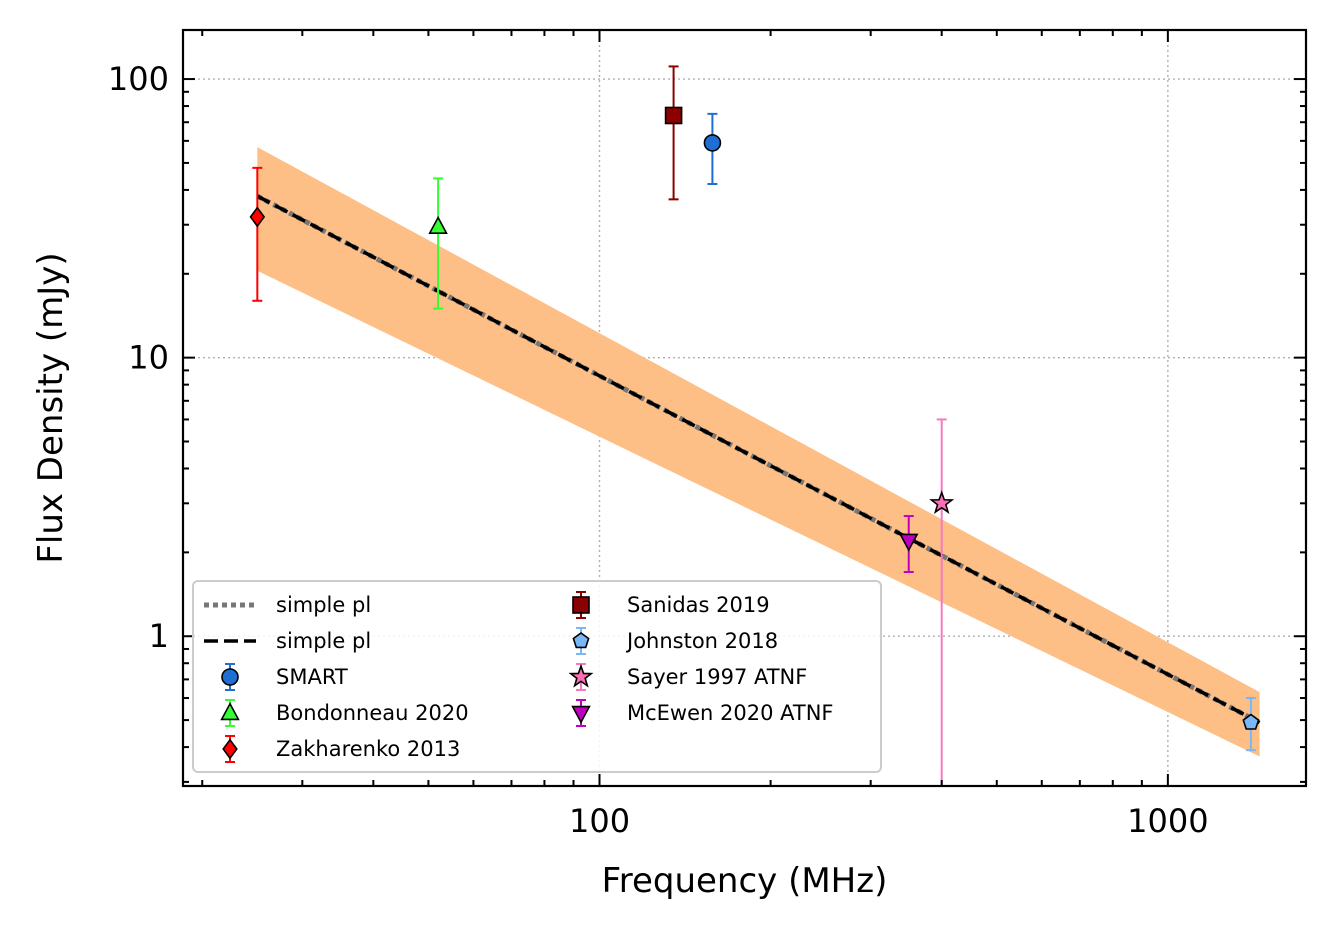 The width and height of the screenshot is (1337, 931). What do you see at coordinates (230, 749) in the screenshot?
I see `legend-marker-diamond` at bounding box center [230, 749].